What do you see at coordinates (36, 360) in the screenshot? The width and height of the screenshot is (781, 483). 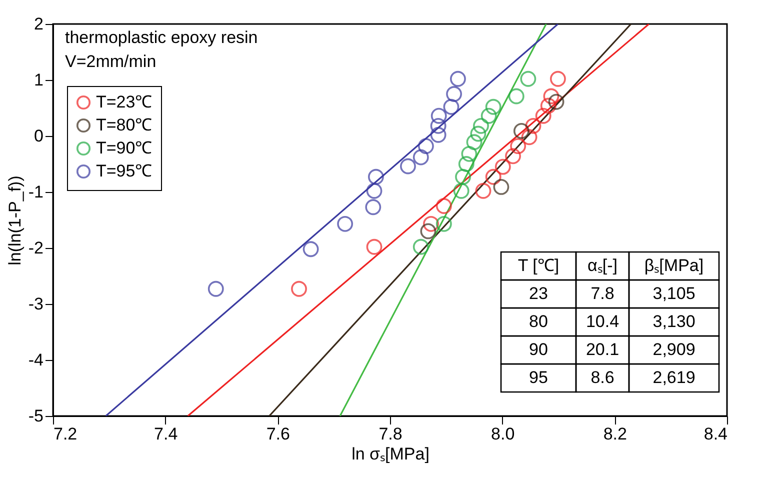 I see `y-tick-label: -4` at bounding box center [36, 360].